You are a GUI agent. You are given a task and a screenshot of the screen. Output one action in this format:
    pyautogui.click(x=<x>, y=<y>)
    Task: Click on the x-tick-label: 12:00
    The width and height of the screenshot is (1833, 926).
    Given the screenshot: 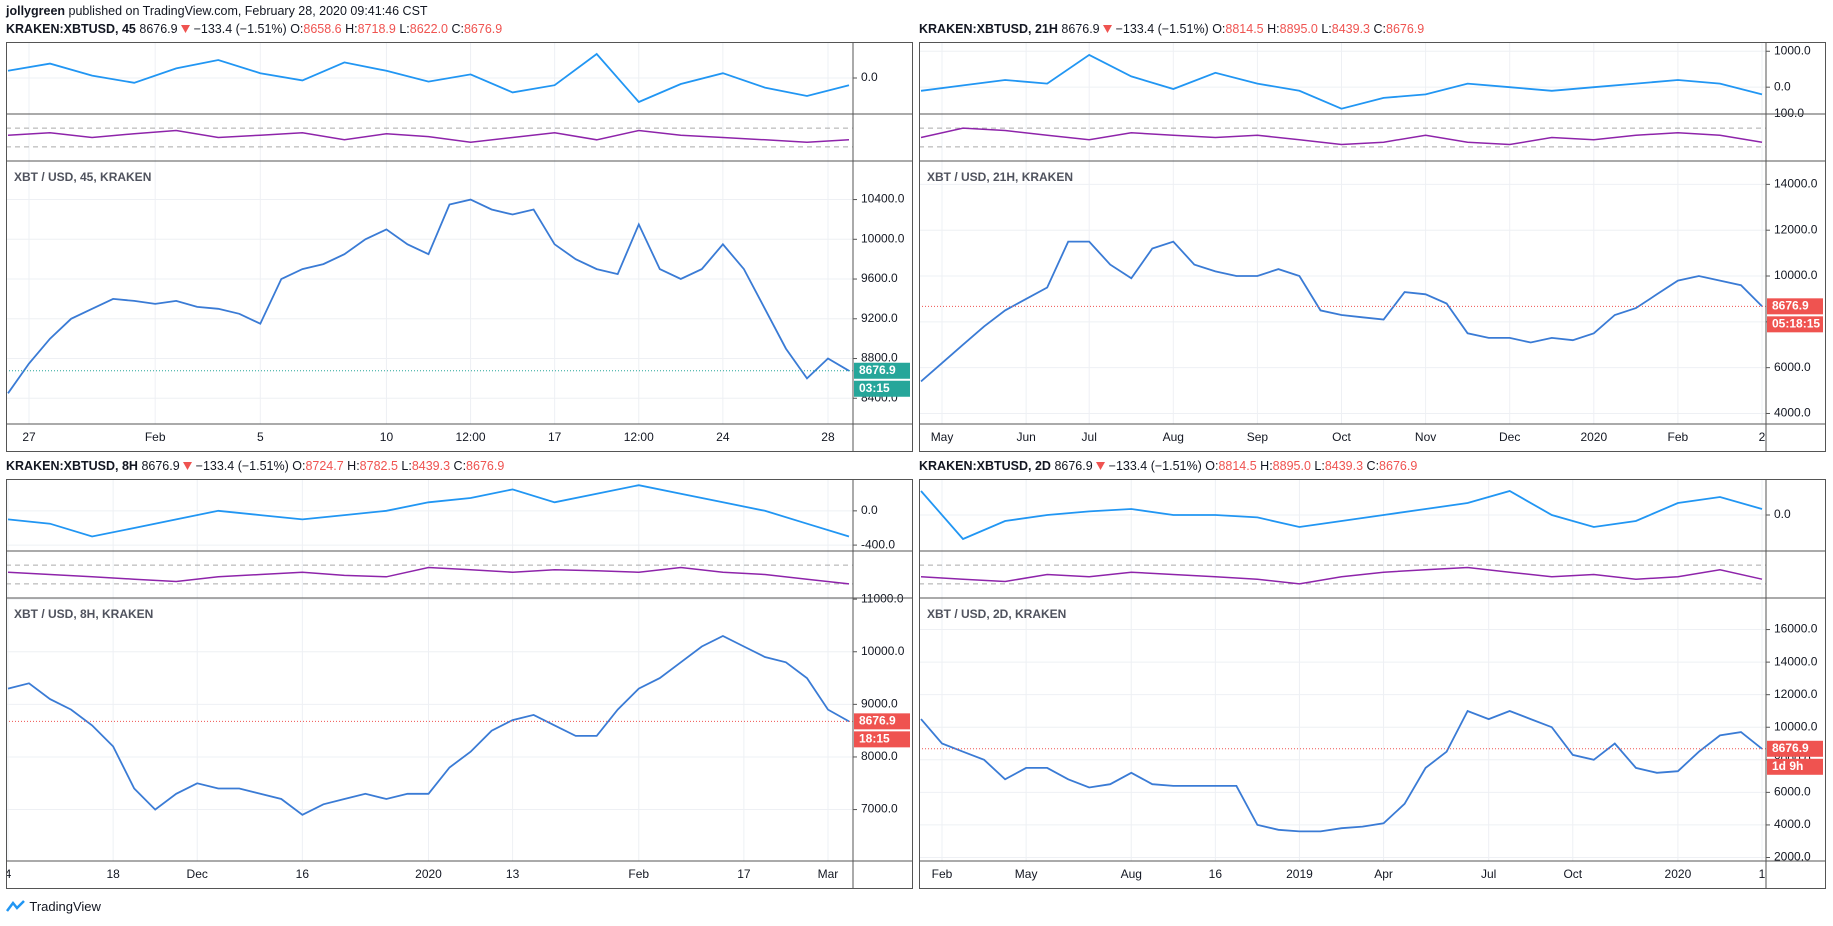 What is the action you would take?
    pyautogui.click(x=471, y=437)
    